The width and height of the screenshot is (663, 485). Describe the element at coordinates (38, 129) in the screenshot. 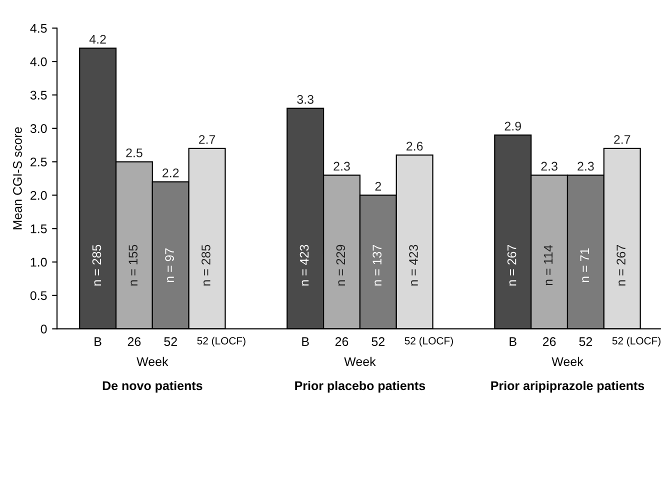

I see `y-tick-label: 3.0` at that location.